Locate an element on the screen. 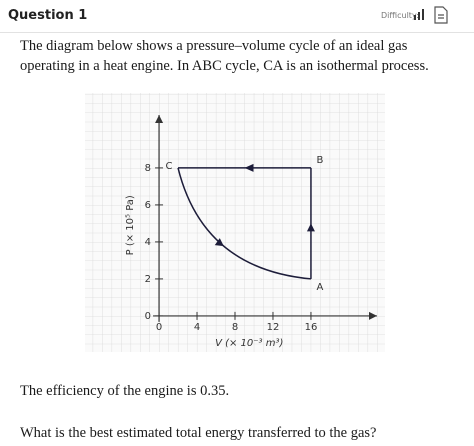  efficiency-text: The efficiency of the engine is 0.35. is located at coordinates (125, 391).